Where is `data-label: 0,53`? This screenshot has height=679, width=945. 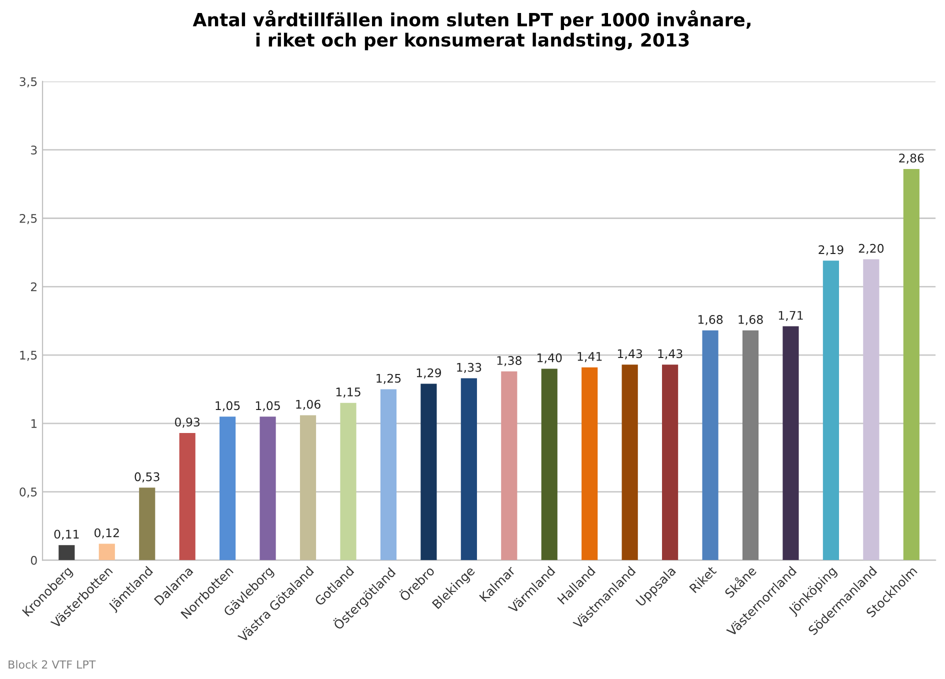
data-label: 0,53 is located at coordinates (147, 477).